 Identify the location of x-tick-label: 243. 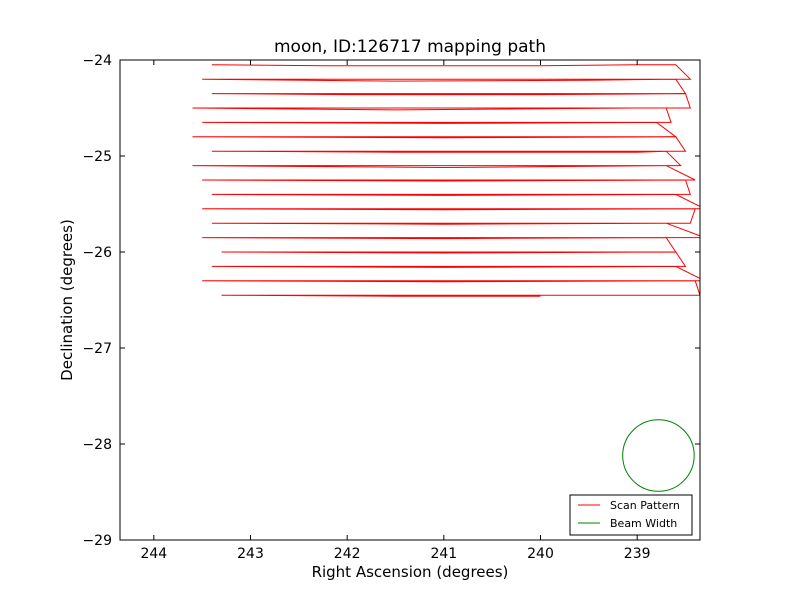
(250, 554).